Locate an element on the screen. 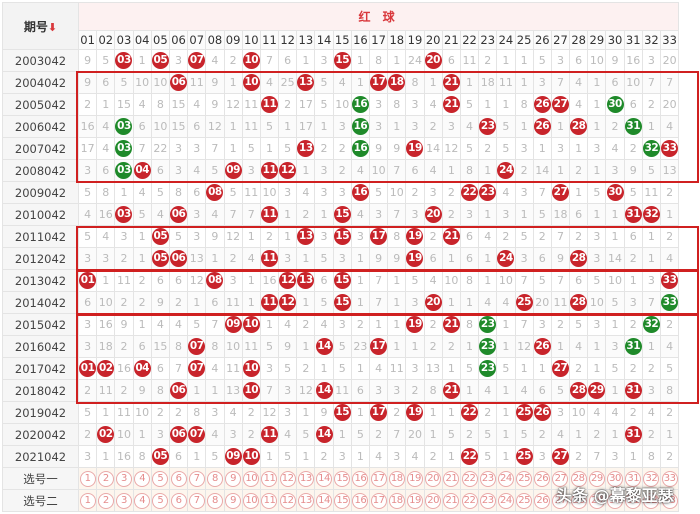 The height and width of the screenshot is (514, 700). issue-number: 2007042 is located at coordinates (40, 148).